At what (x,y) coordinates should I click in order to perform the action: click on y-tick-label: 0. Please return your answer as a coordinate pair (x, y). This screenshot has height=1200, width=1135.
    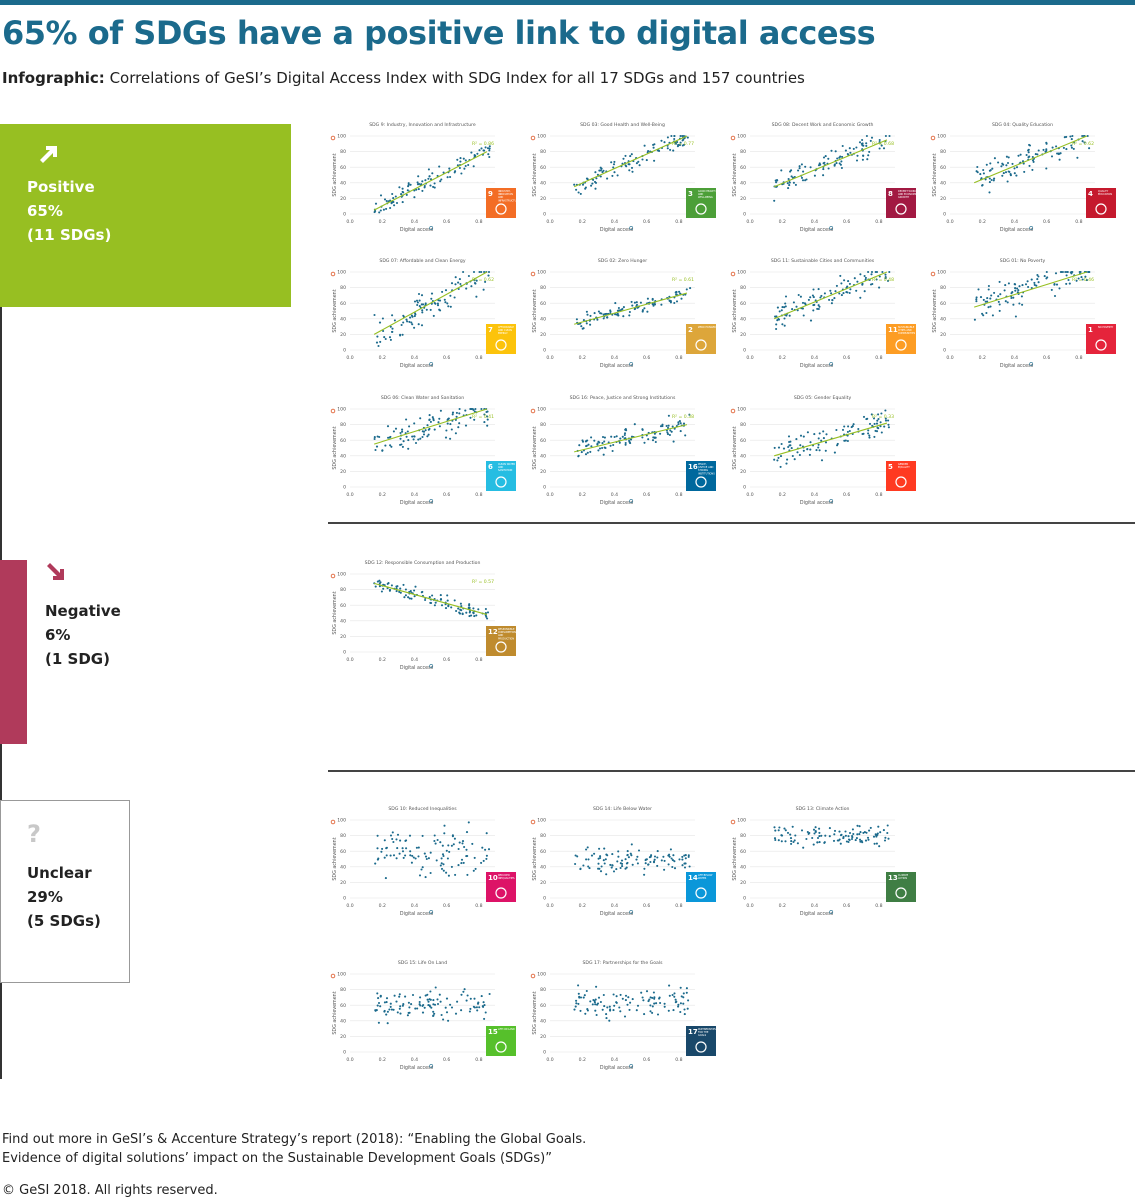
    Looking at the image, I should click on (344, 488).